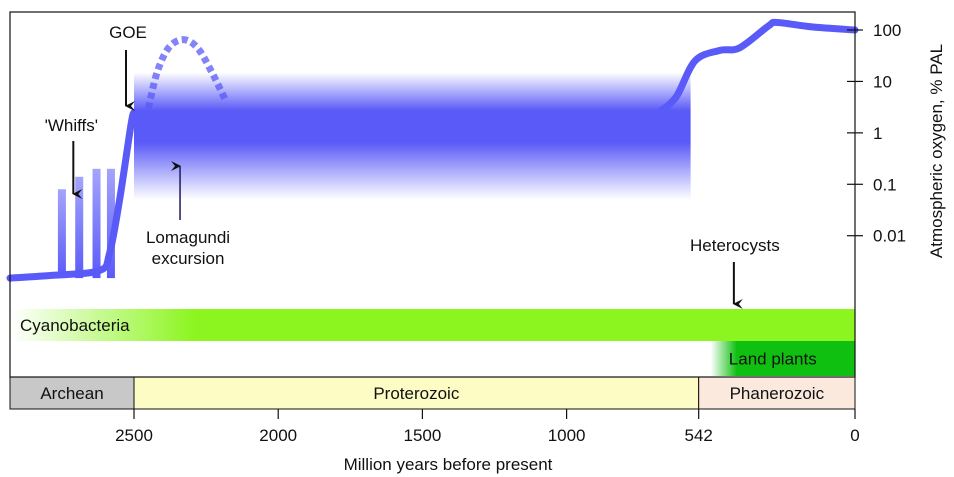 The image size is (954, 477). What do you see at coordinates (877, 133) in the screenshot?
I see `y-tick-label: 1` at bounding box center [877, 133].